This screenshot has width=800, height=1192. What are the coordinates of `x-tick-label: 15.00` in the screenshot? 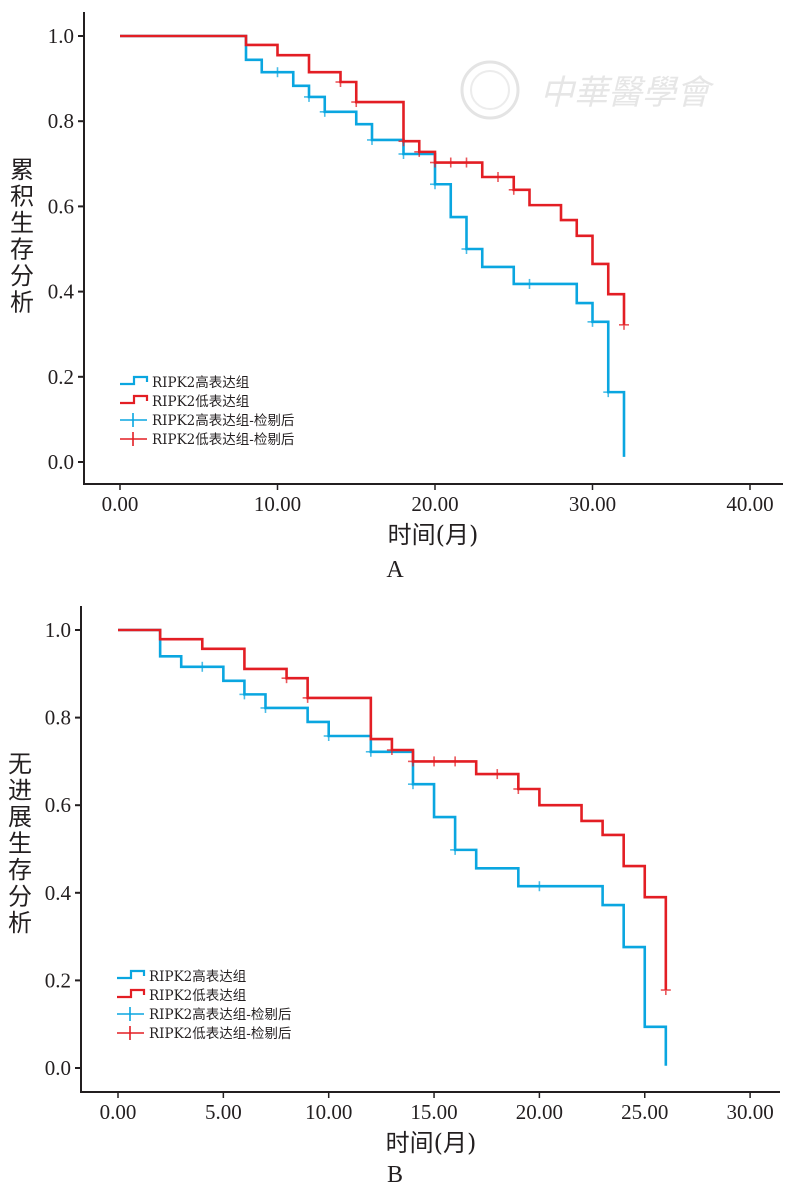 It's located at (433, 1112).